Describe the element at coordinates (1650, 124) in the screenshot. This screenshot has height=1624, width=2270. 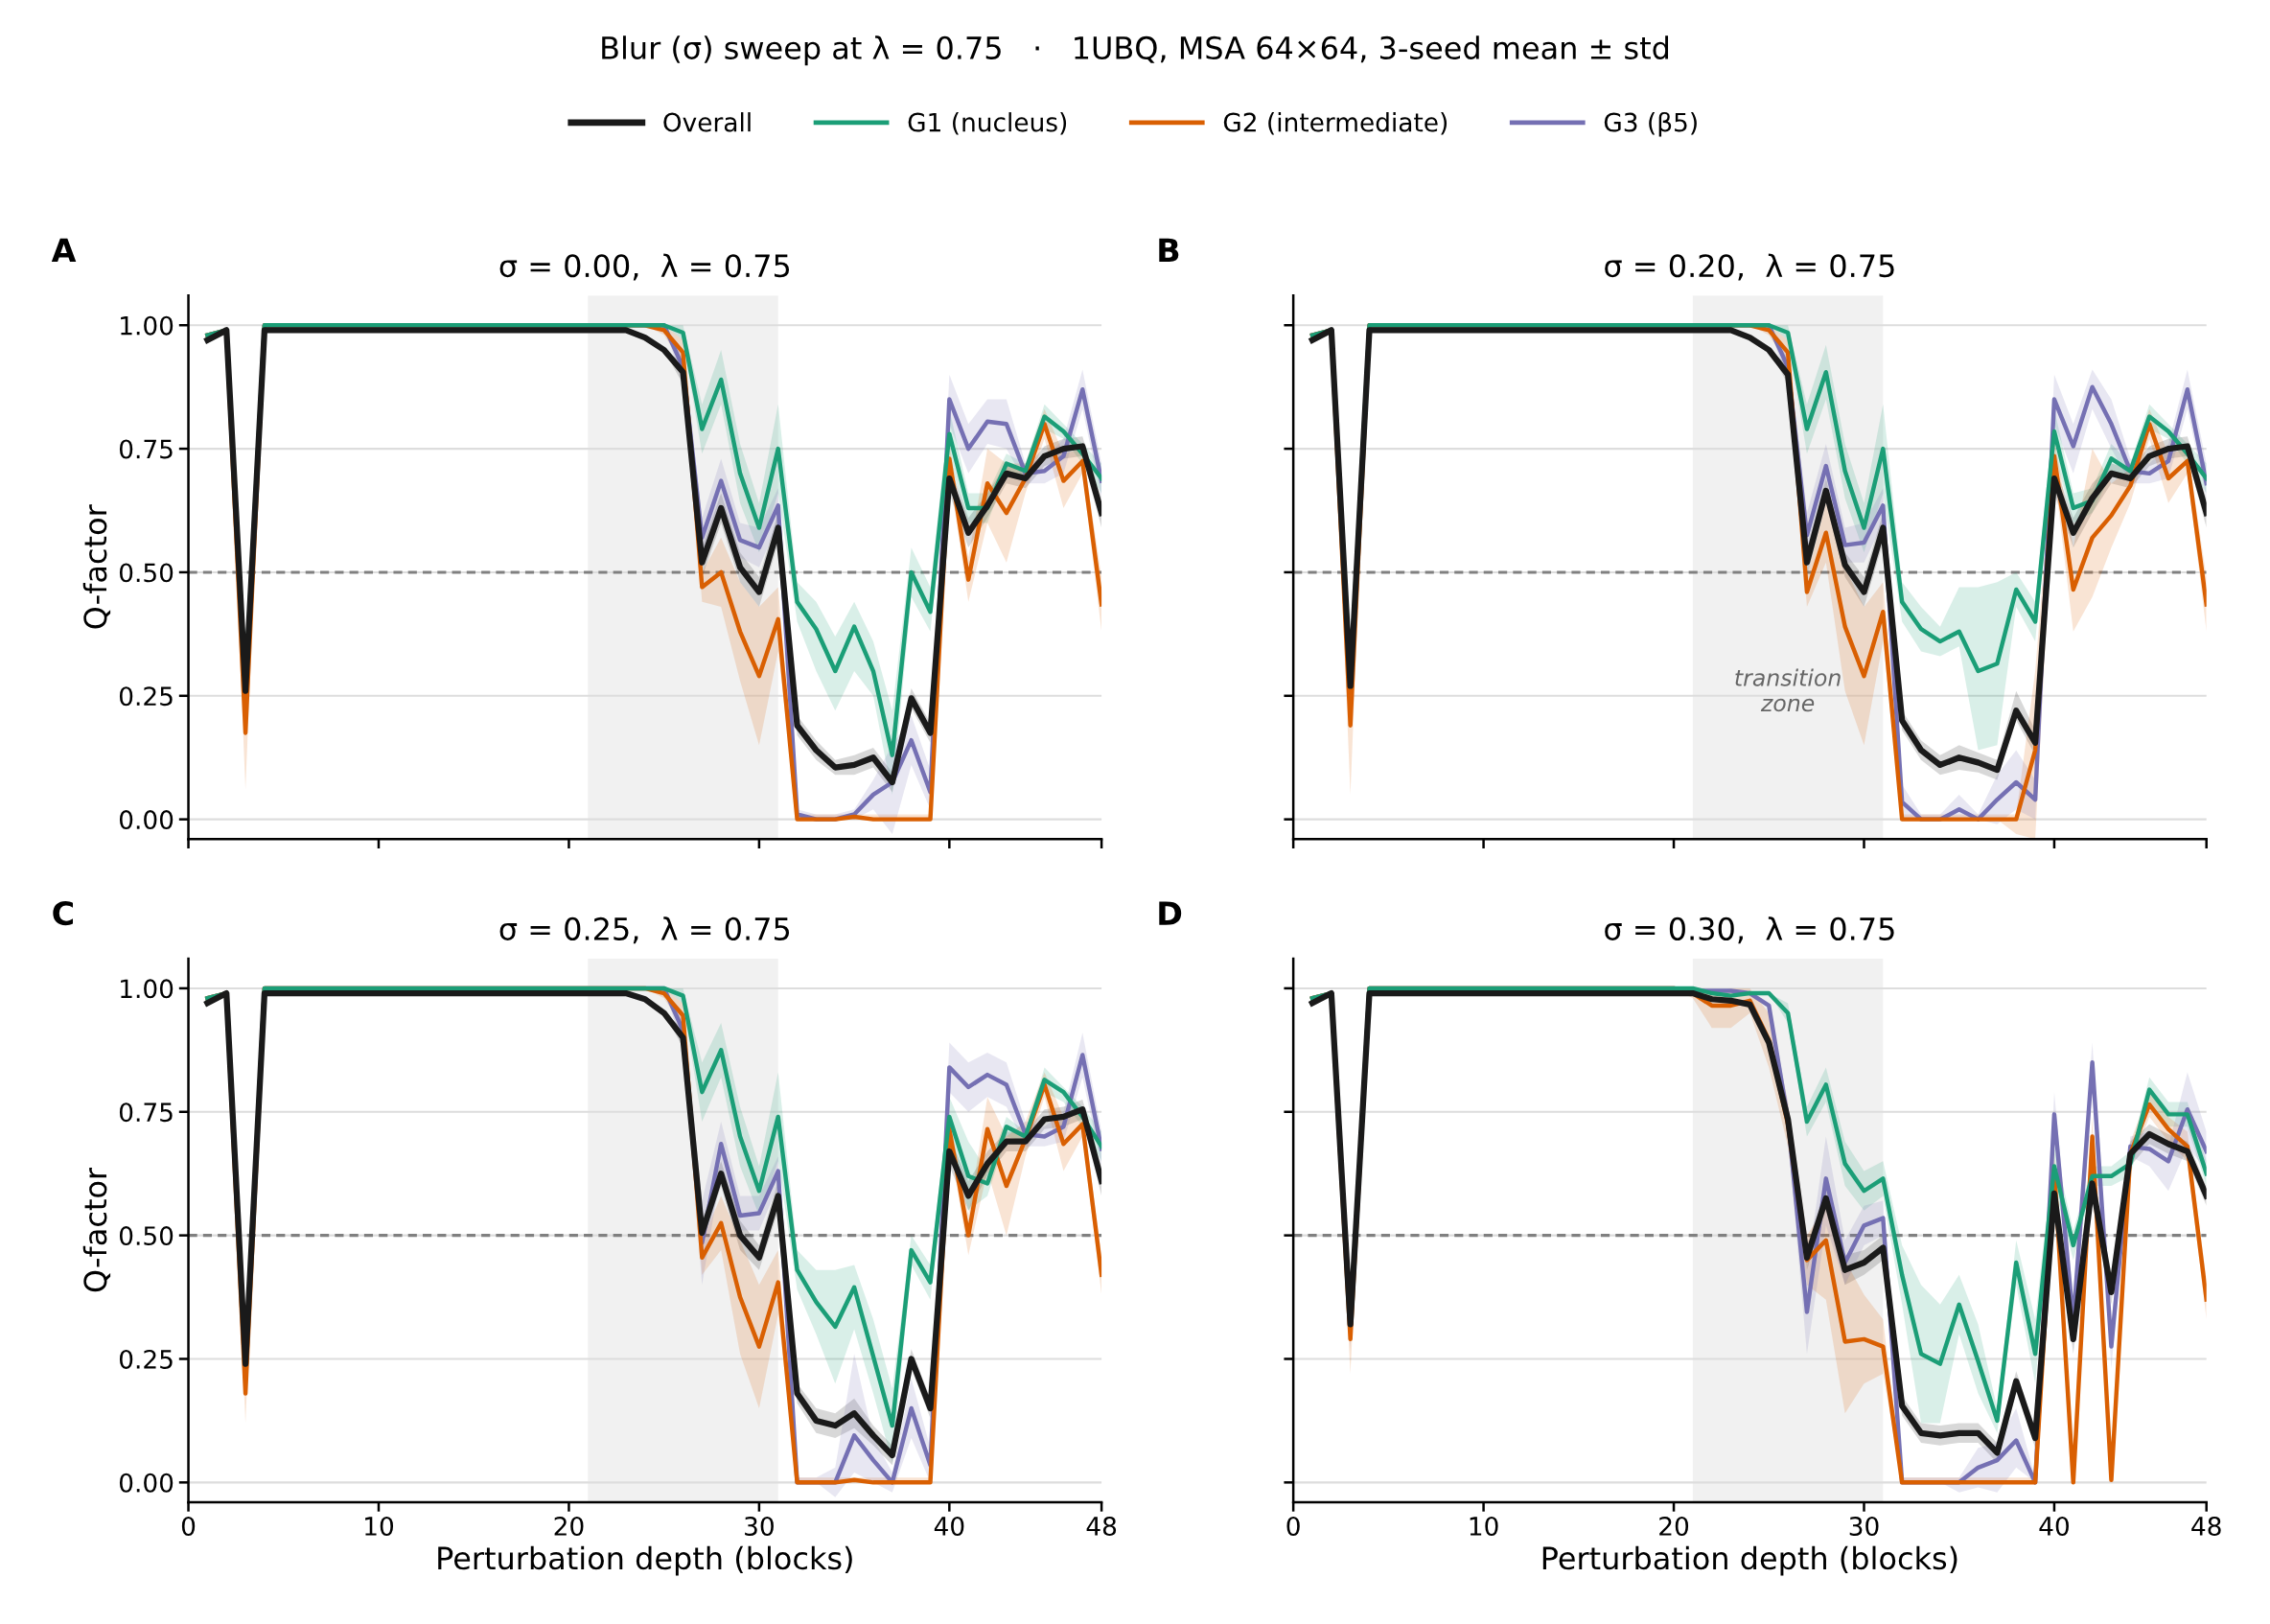
I see `legend-label: G3 (β5)` at that location.